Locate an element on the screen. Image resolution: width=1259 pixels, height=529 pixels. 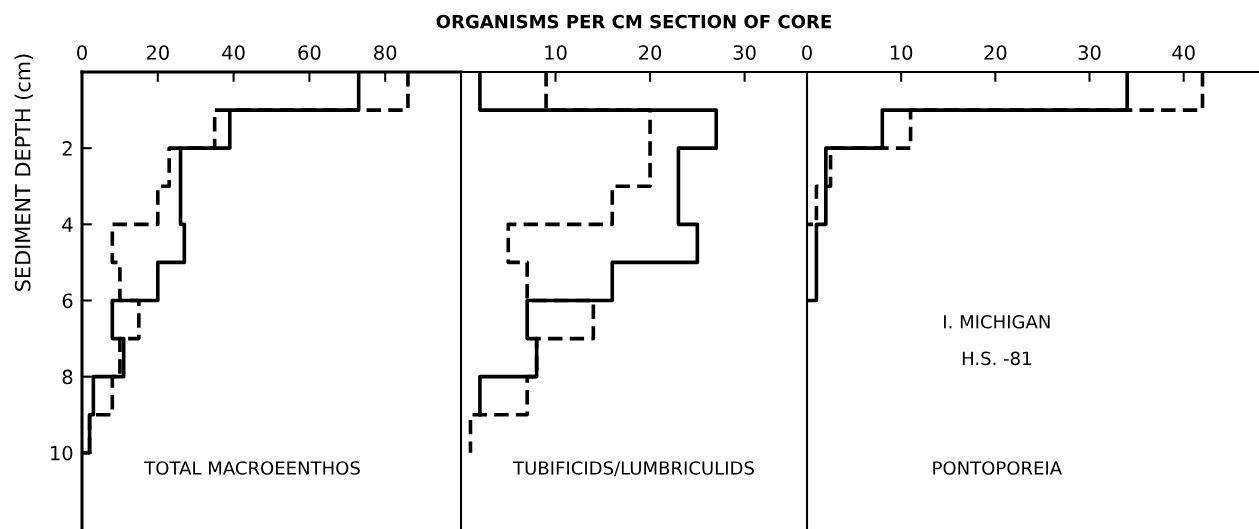
y-axis-title: SEDIMENT DEPTH (cm) is located at coordinates (24, 172).